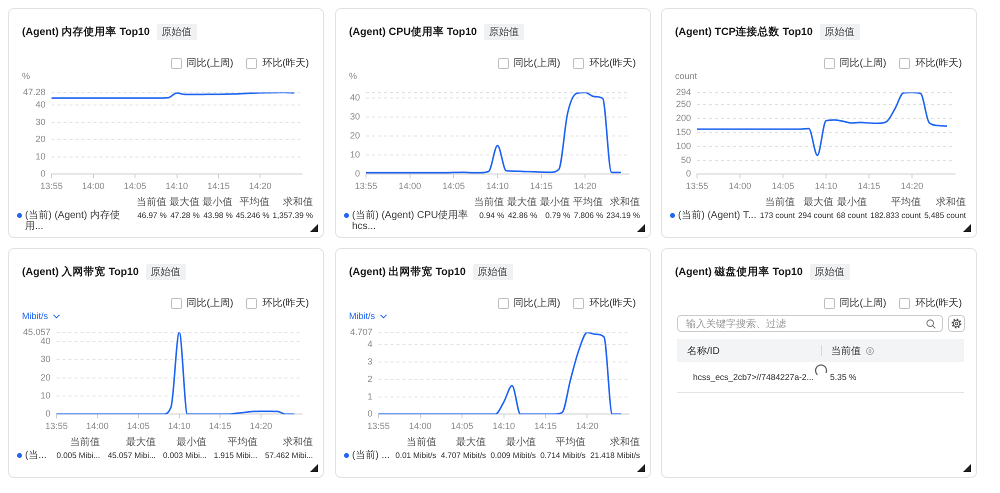 This screenshot has height=493, width=1000. Describe the element at coordinates (557, 216) in the screenshot. I see `text: 0.79 %` at that location.